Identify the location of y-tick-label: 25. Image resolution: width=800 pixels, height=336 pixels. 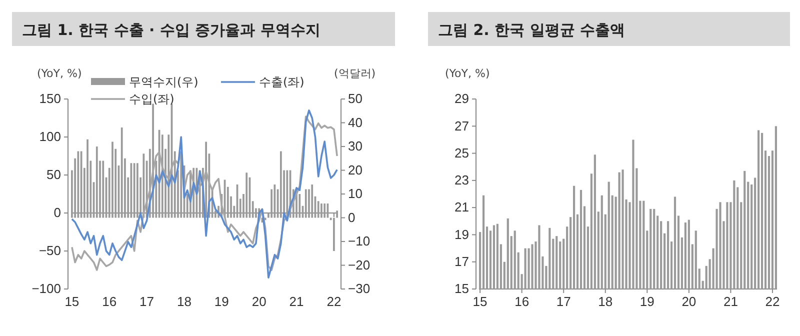
(461, 152).